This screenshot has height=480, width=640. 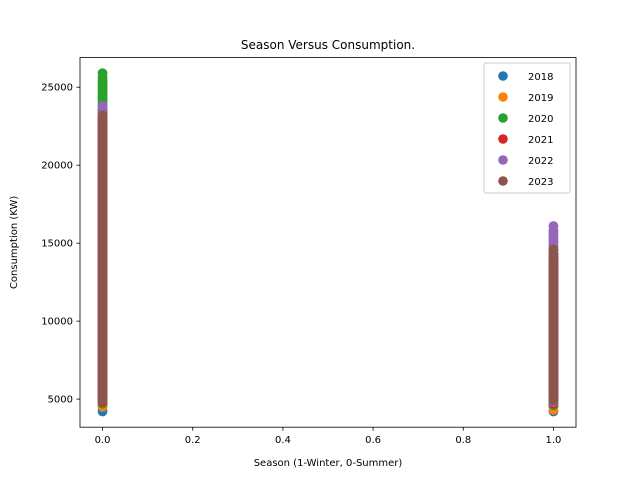 I want to click on legend-label: 2020, so click(x=540, y=119).